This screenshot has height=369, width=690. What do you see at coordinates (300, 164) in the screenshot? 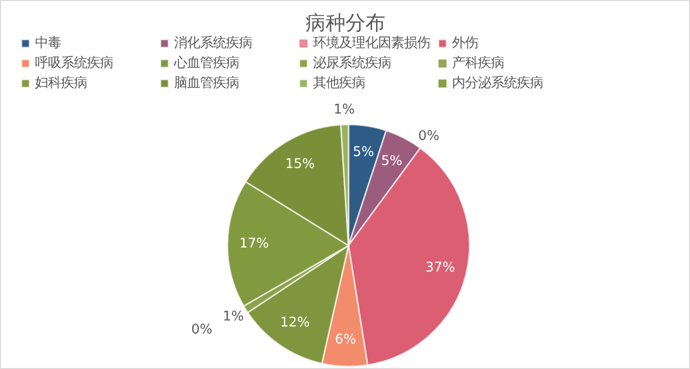
I see `data-label: 15%` at bounding box center [300, 164].